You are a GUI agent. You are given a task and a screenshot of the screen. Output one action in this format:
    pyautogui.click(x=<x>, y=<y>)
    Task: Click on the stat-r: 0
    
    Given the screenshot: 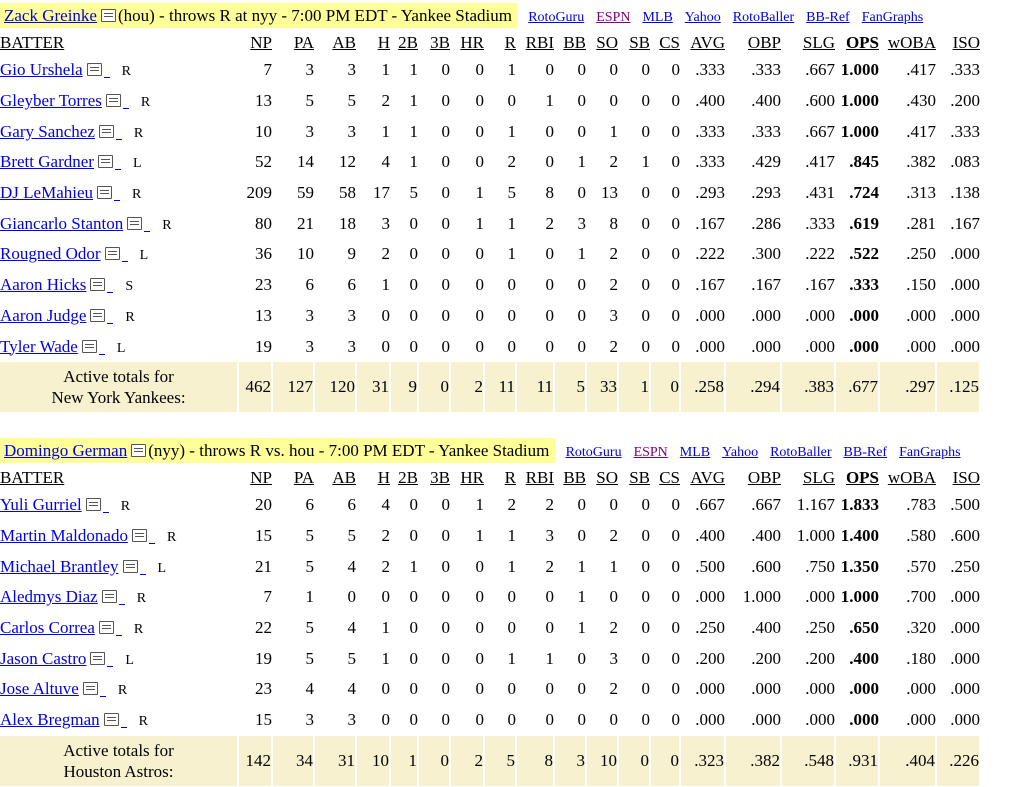 What is the action you would take?
    pyautogui.click(x=512, y=689)
    